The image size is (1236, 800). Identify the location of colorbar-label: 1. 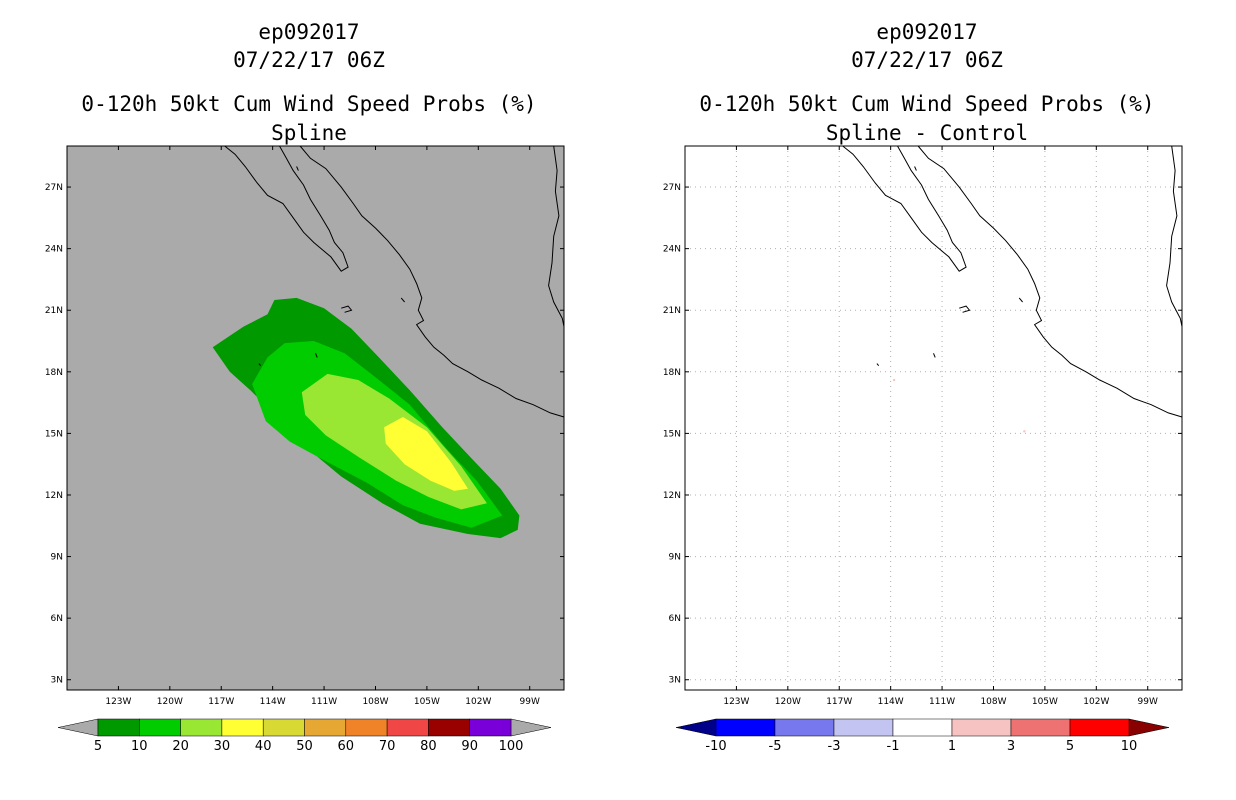
(952, 746).